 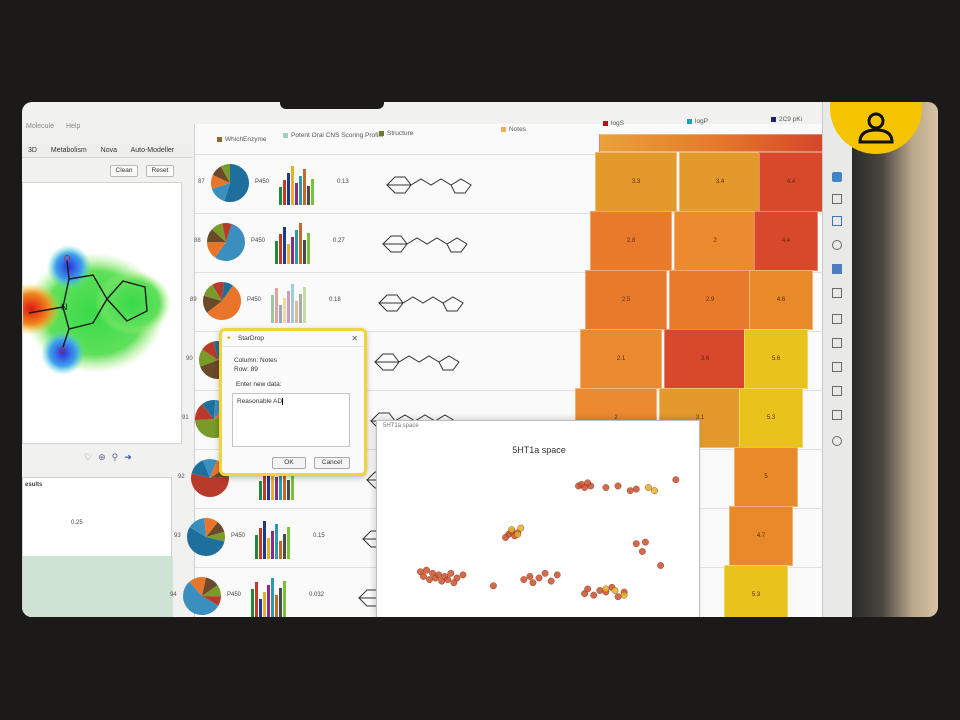 I want to click on settings-icon, so click(x=837, y=415).